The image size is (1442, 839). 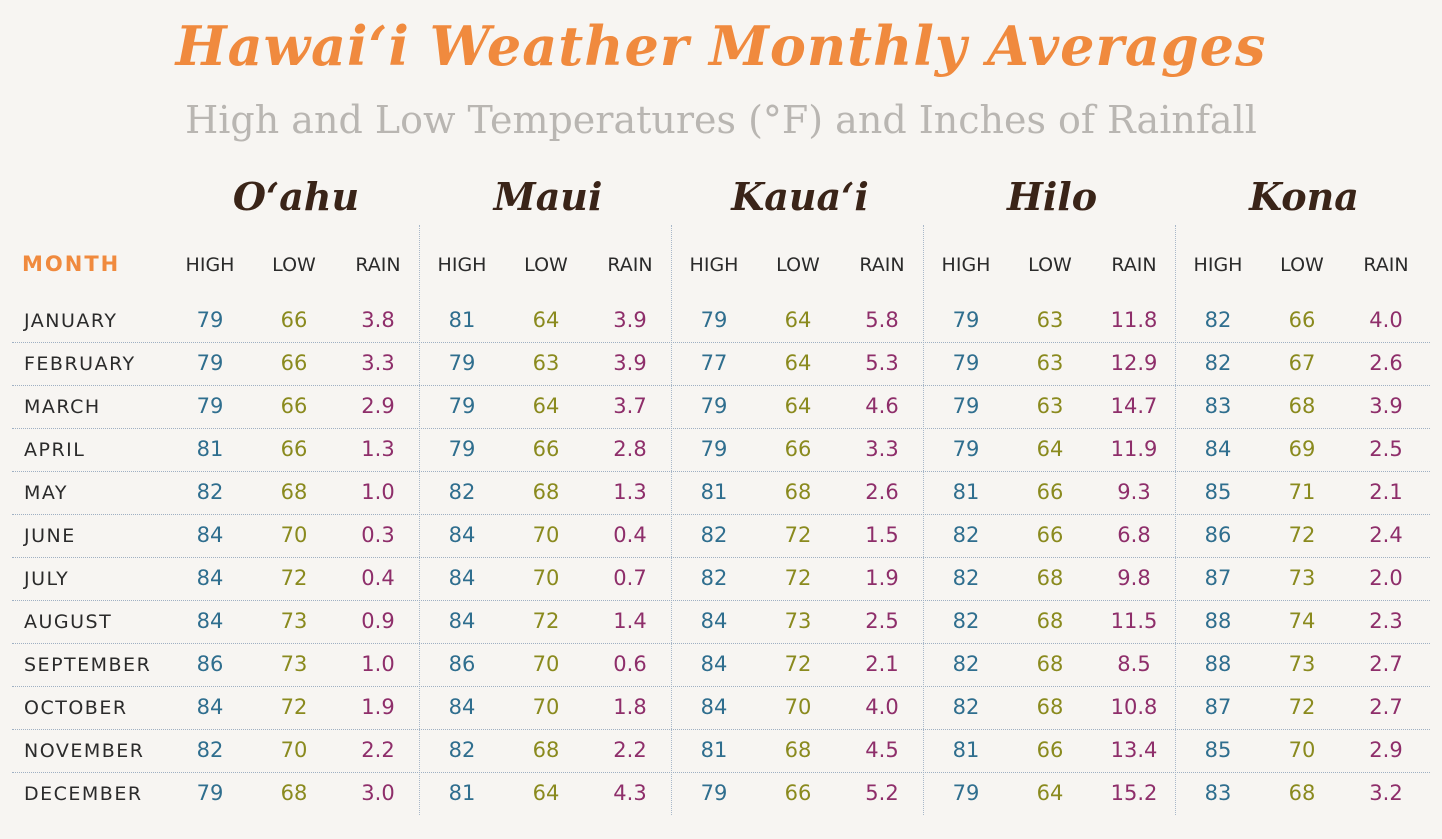 I want to click on island-oahu: O‘ahu, so click(x=296, y=196).